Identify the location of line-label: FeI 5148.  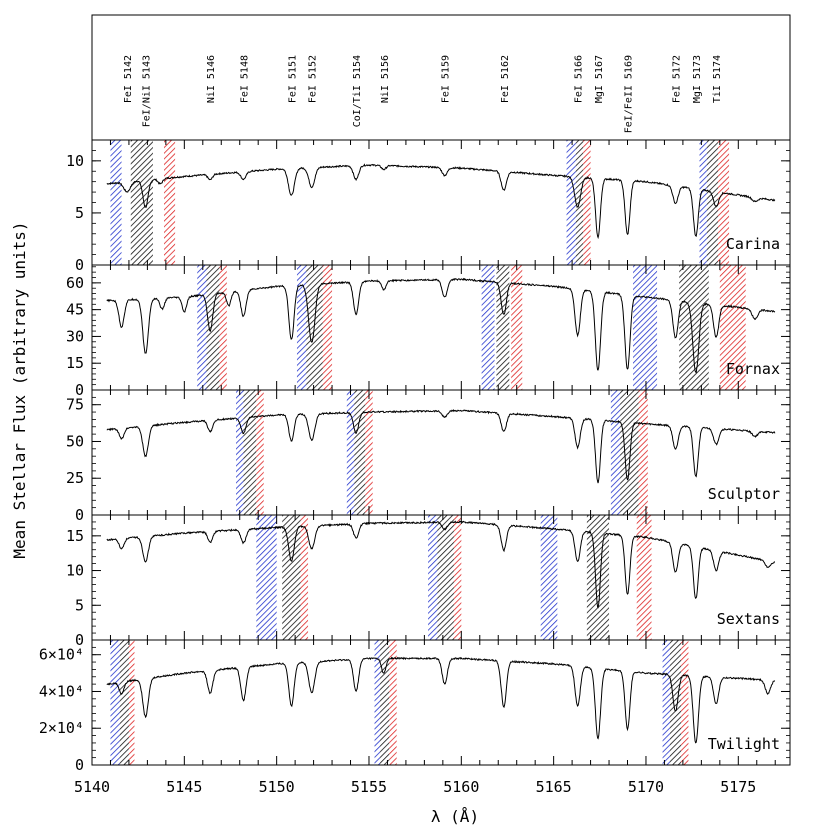
(244, 79).